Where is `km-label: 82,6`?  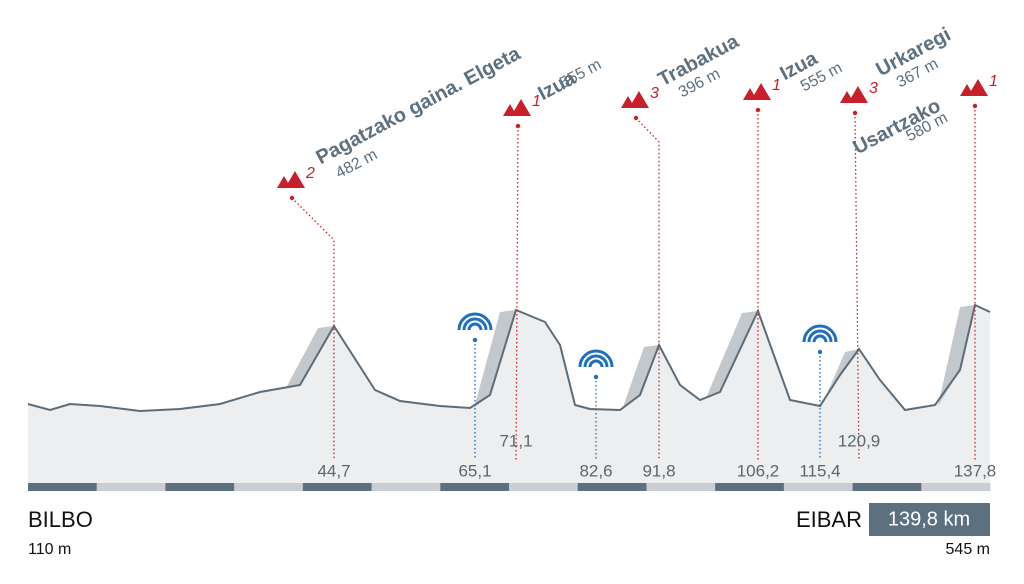
km-label: 82,6 is located at coordinates (595, 470).